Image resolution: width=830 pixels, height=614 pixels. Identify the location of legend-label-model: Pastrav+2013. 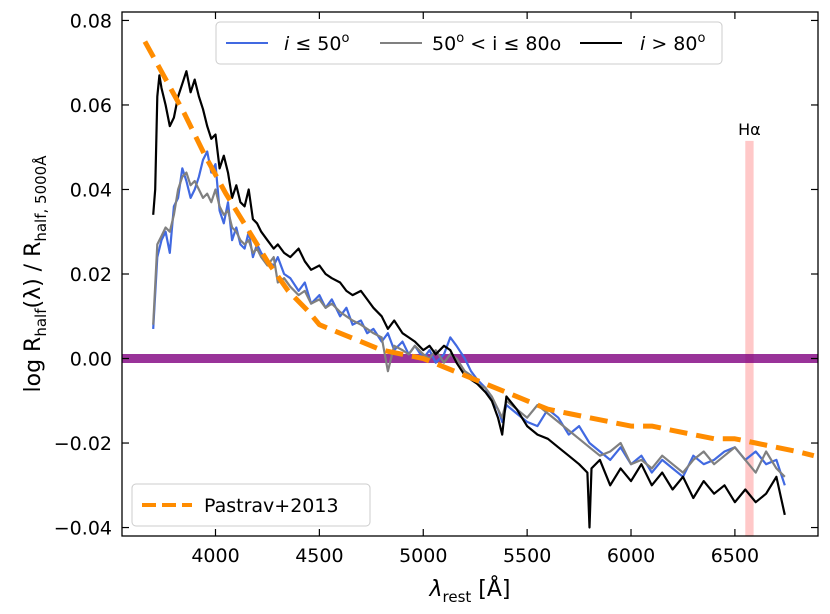
(271, 506).